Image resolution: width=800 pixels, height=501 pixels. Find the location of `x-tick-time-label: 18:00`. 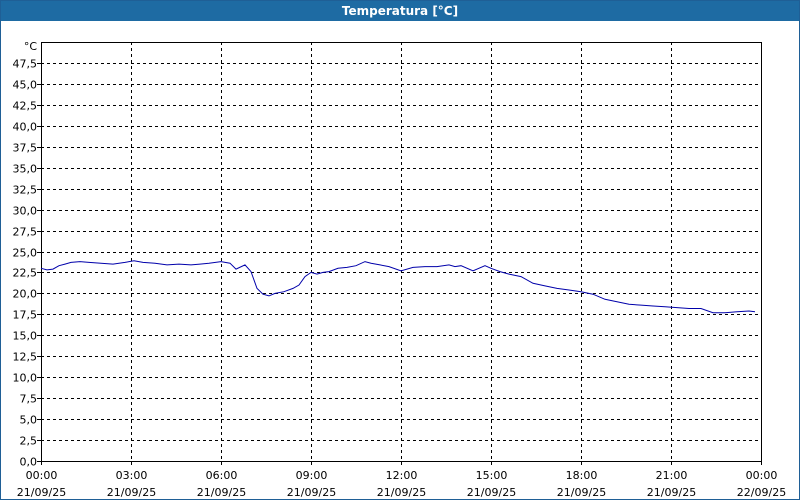

x-tick-time-label: 18:00 is located at coordinates (582, 475).